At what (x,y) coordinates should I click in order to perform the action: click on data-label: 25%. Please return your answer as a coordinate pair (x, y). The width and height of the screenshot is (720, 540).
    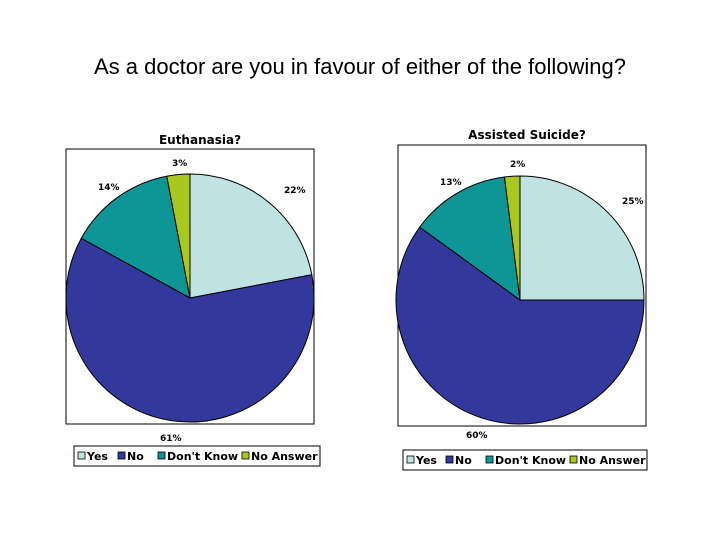
    Looking at the image, I should click on (633, 202).